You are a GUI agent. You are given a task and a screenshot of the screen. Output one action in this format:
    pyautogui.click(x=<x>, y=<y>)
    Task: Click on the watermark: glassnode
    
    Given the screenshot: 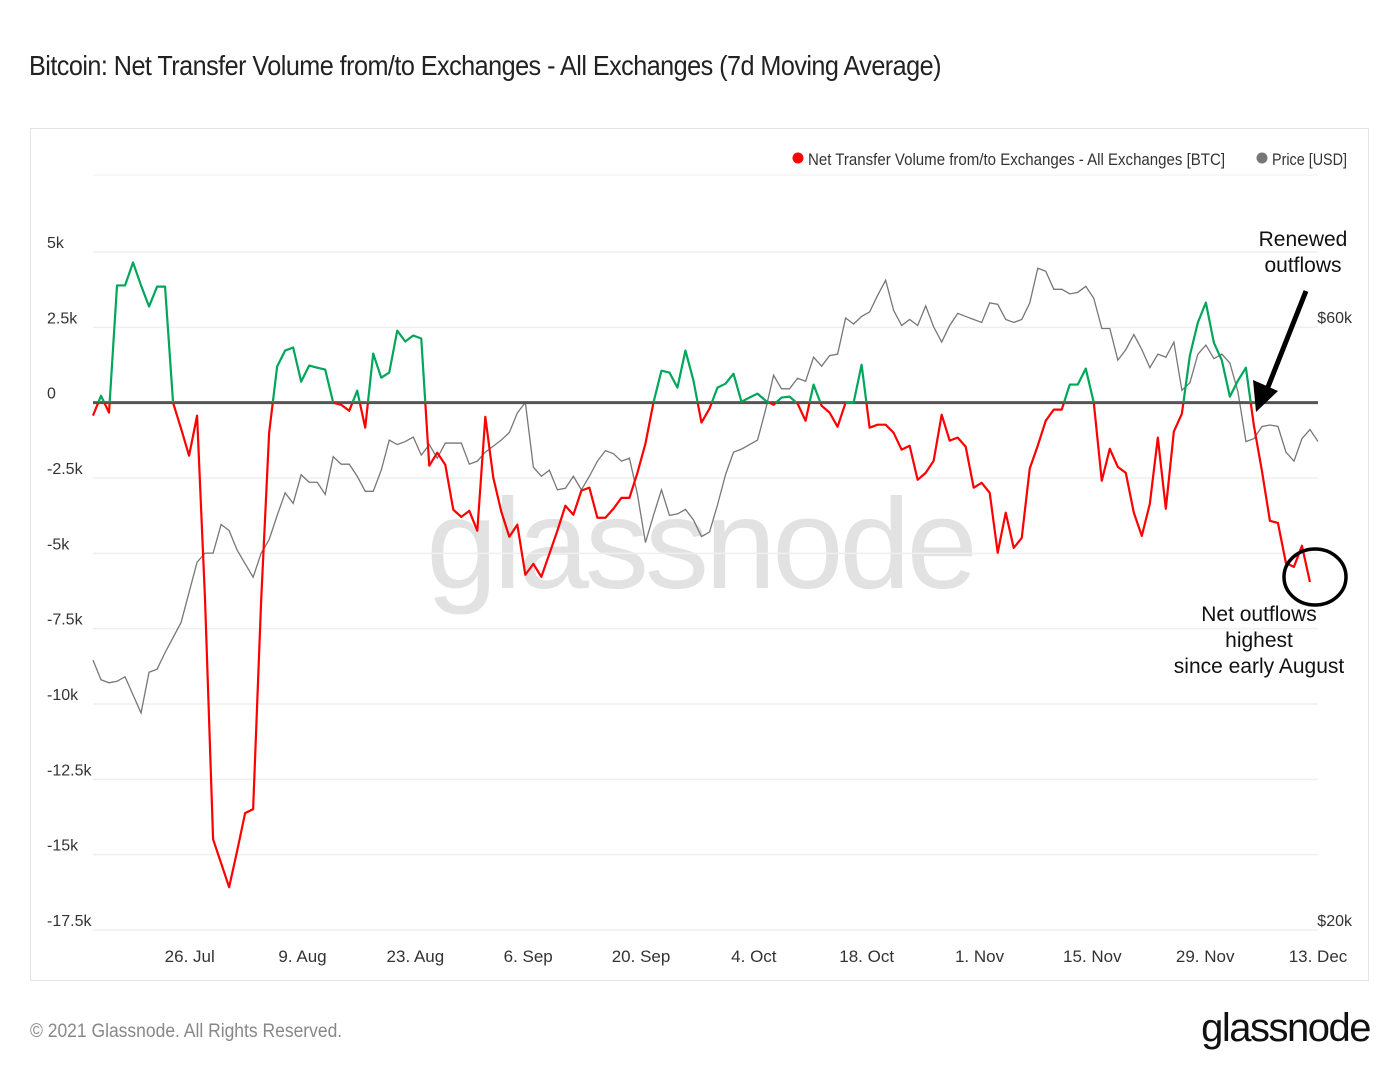 What is the action you would take?
    pyautogui.click(x=700, y=544)
    